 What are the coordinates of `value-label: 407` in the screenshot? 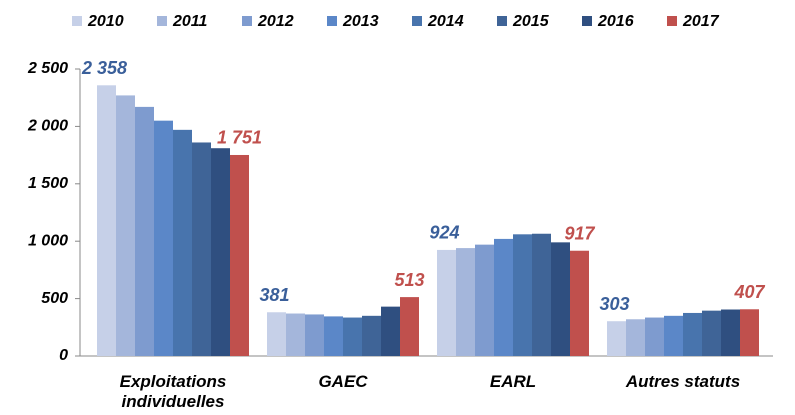 It's located at (749, 292).